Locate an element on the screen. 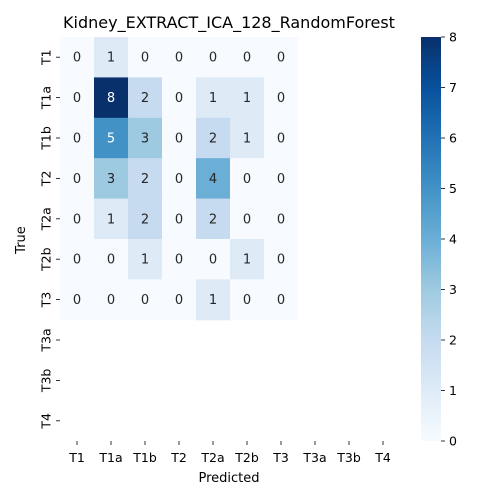 The image size is (500, 500). y-tick-label: T3 is located at coordinates (45, 300).